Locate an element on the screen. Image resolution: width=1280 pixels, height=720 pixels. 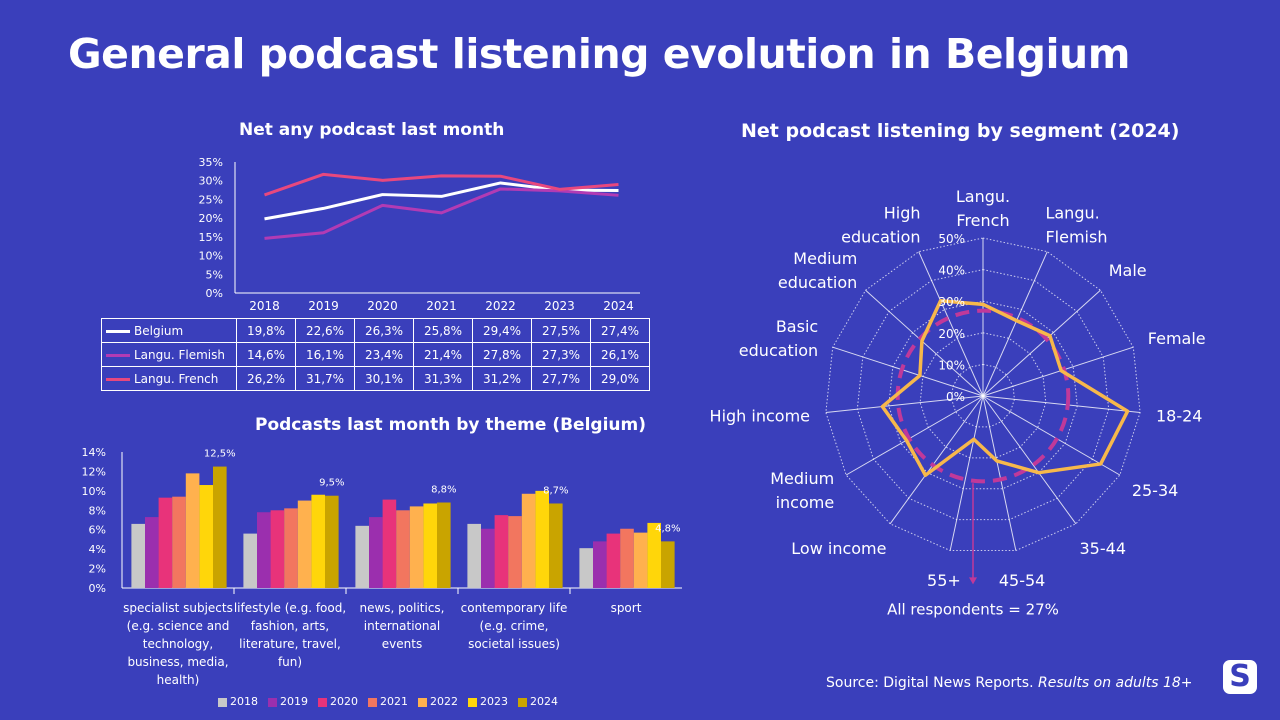
radar-rtick-label: 30% is located at coordinates (951, 302).